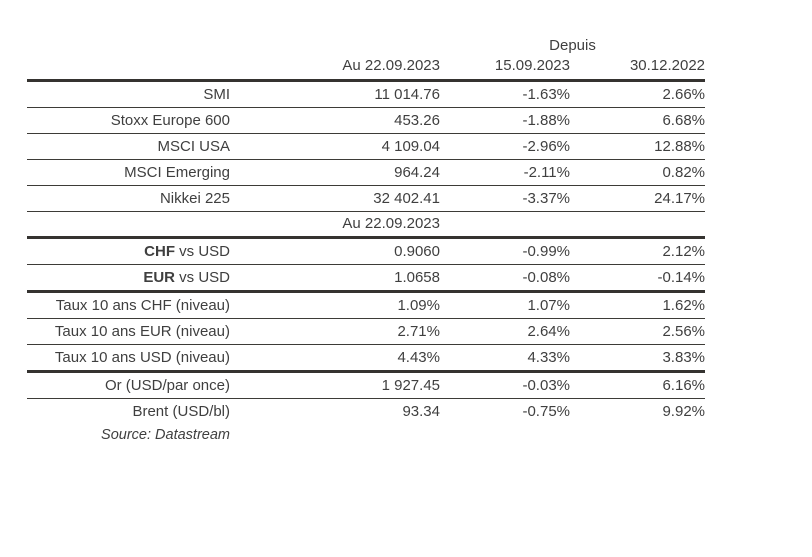 This screenshot has width=812, height=557. I want to click on row-since1: -0.75%, so click(546, 411).